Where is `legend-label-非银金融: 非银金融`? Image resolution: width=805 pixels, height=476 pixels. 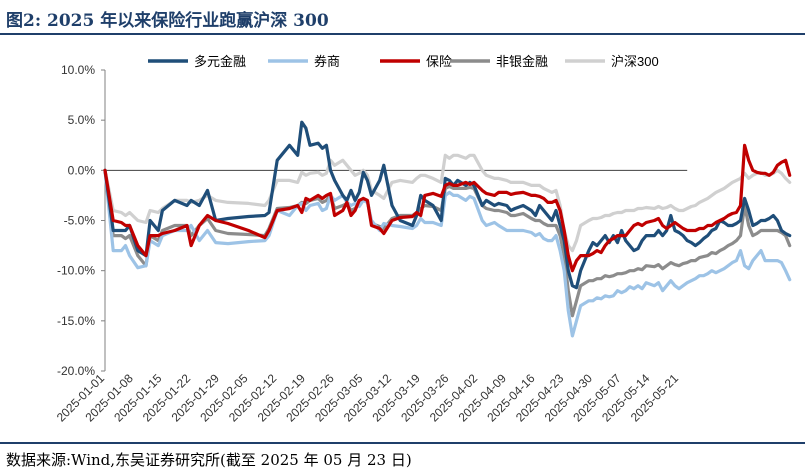
legend-label-非银金融: 非银金融 is located at coordinates (522, 61).